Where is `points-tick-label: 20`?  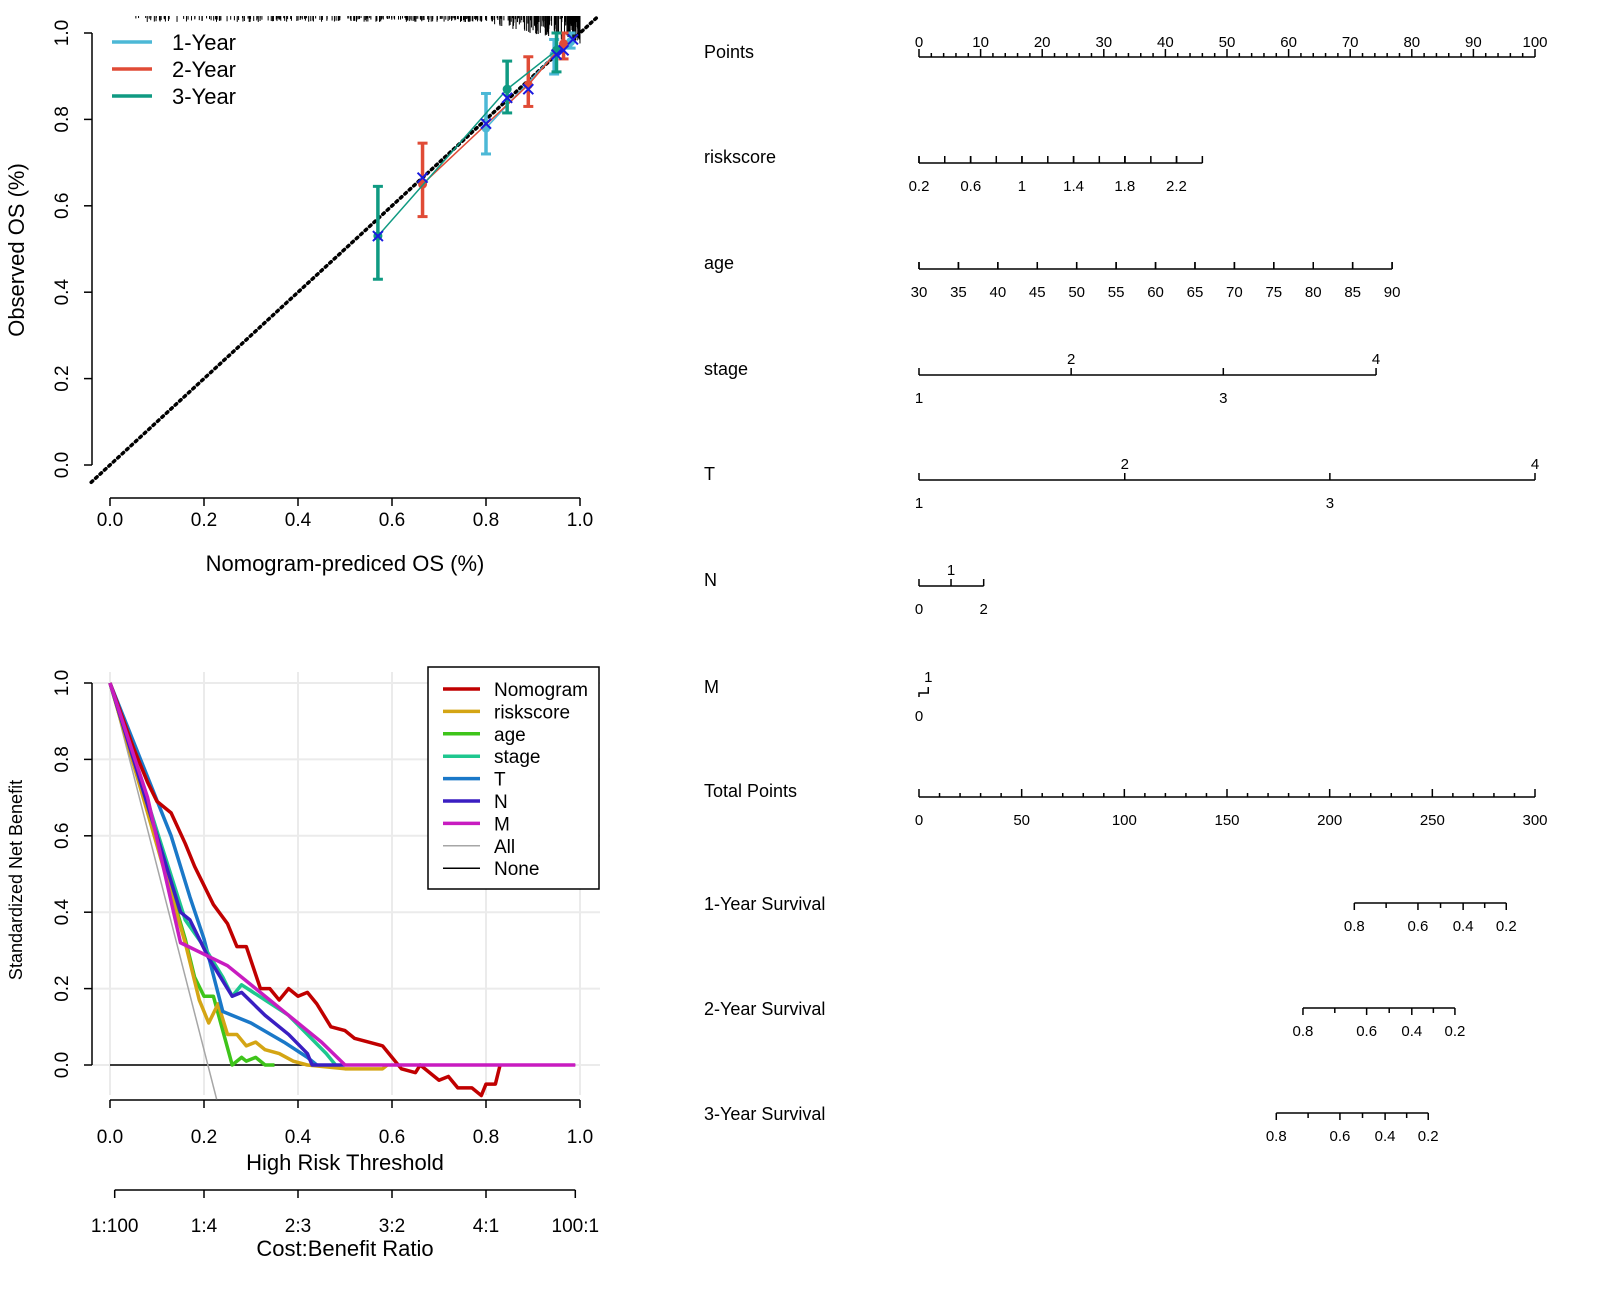
points-tick-label: 20 is located at coordinates (1042, 42).